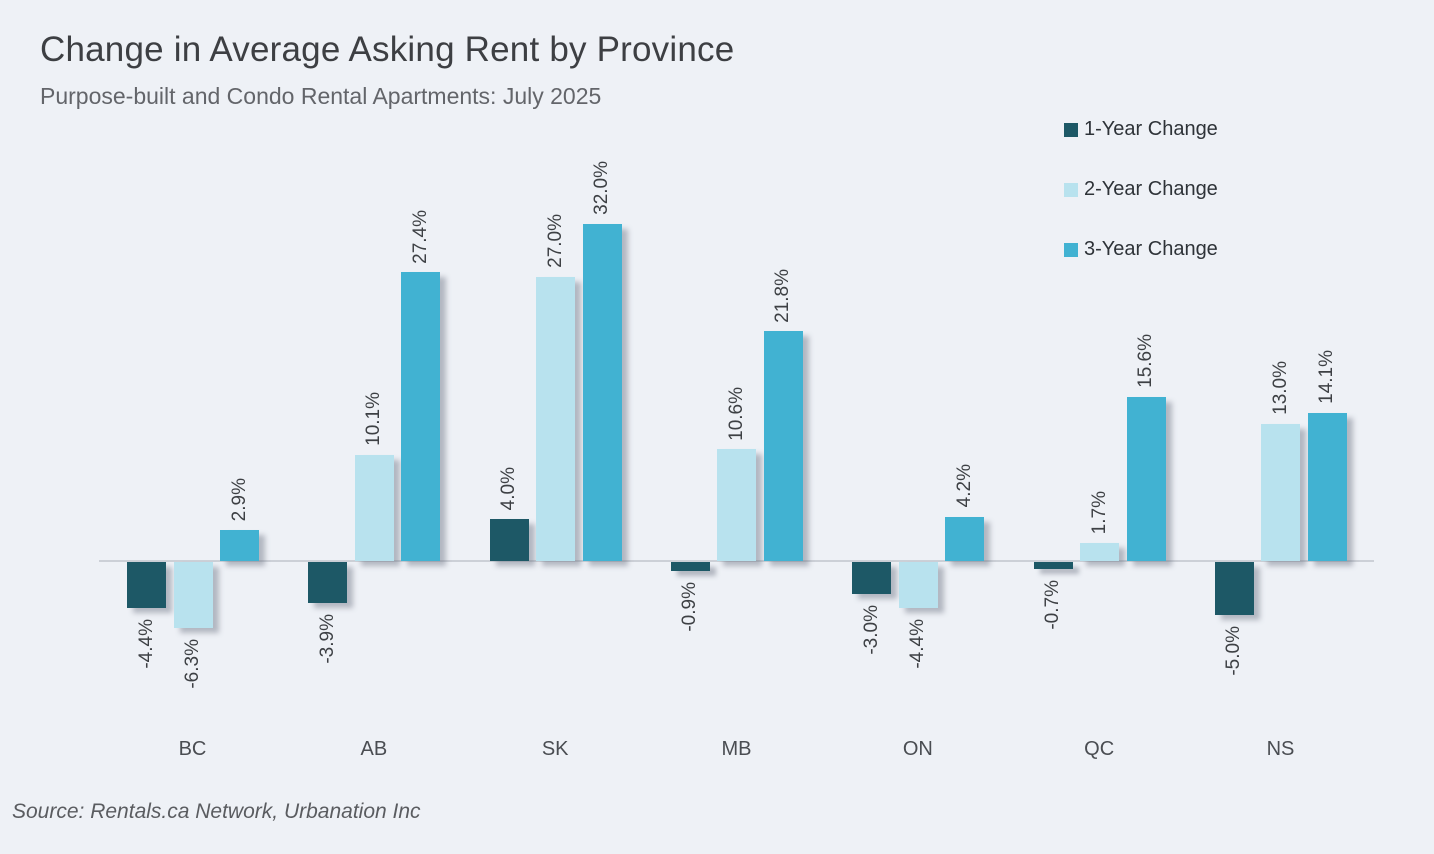  I want to click on legend-item-3: 3-Year Change, so click(1141, 249).